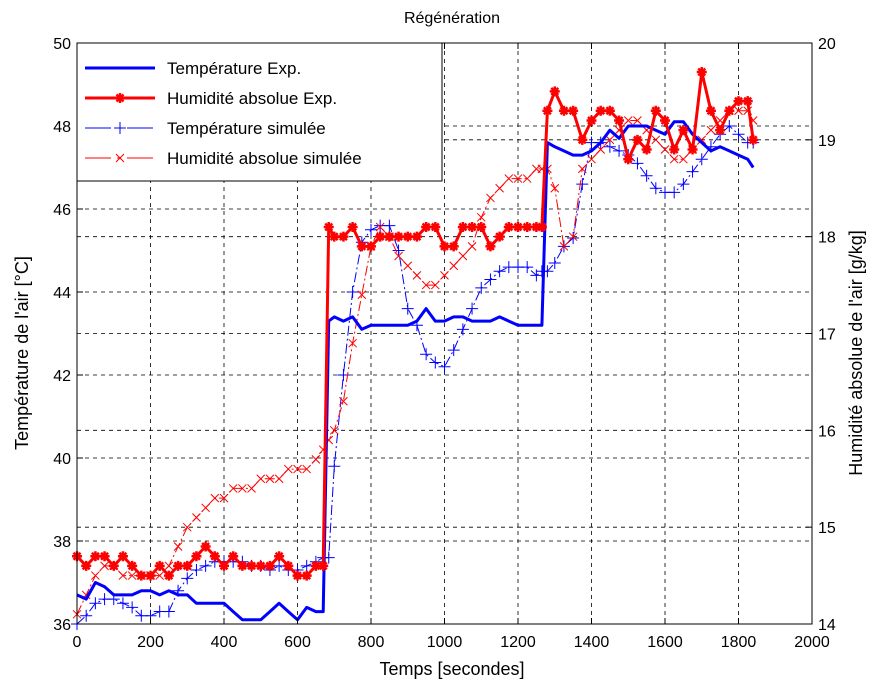 The height and width of the screenshot is (691, 877). I want to click on legend-box, so click(259, 112).